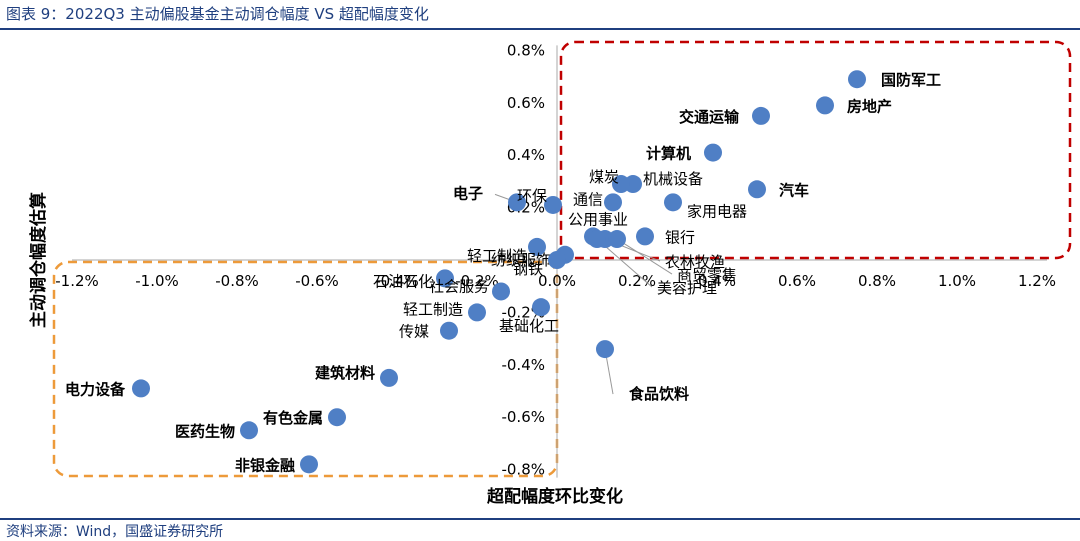  What do you see at coordinates (526, 103) in the screenshot?
I see `y-tick-label: 0.6%` at bounding box center [526, 103].